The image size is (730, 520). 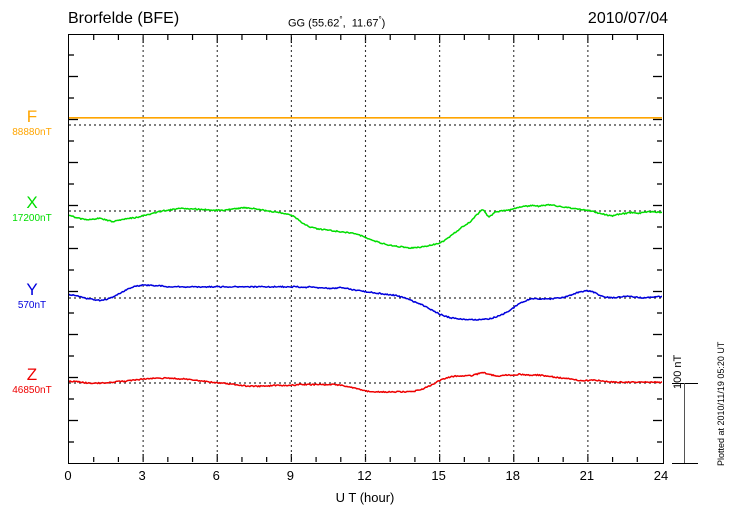 What do you see at coordinates (661, 475) in the screenshot?
I see `x-tick-24: 24` at bounding box center [661, 475].